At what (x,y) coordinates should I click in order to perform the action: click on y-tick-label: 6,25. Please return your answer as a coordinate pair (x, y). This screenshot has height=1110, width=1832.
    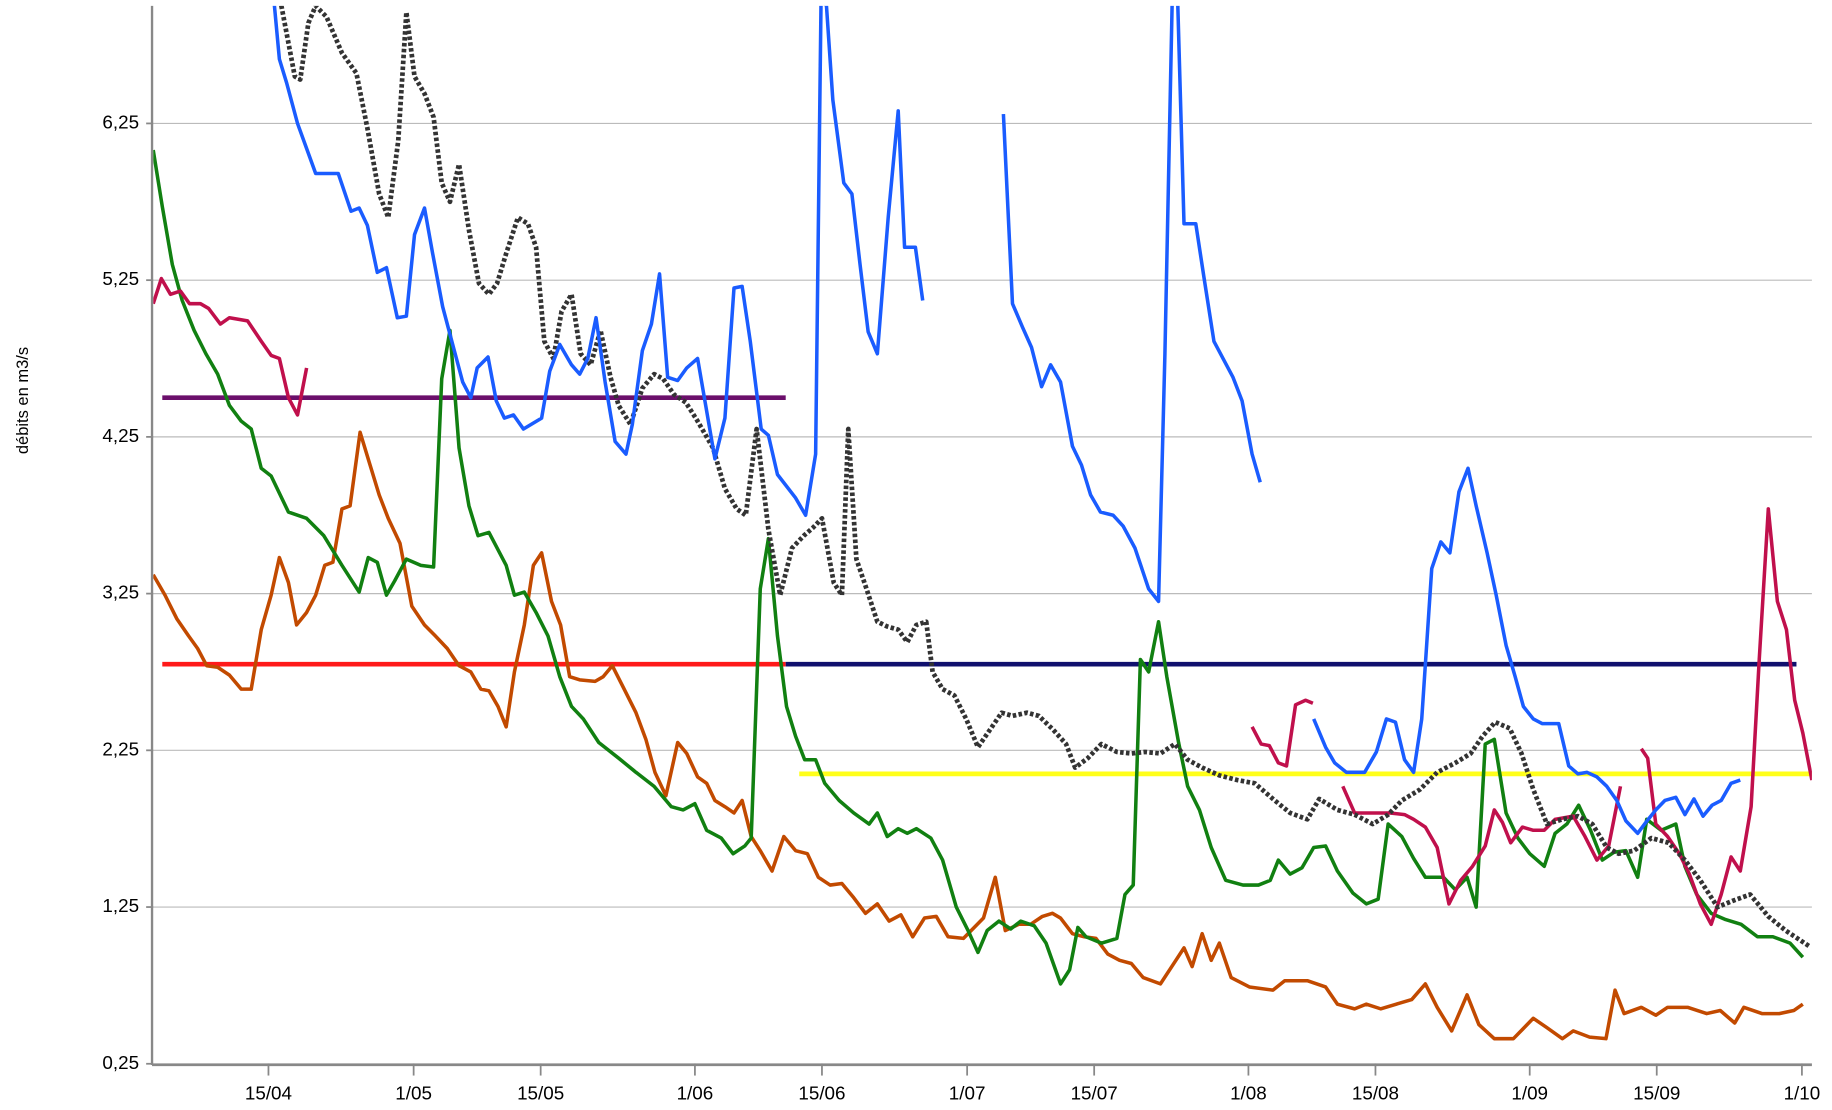
    Looking at the image, I should click on (120, 121).